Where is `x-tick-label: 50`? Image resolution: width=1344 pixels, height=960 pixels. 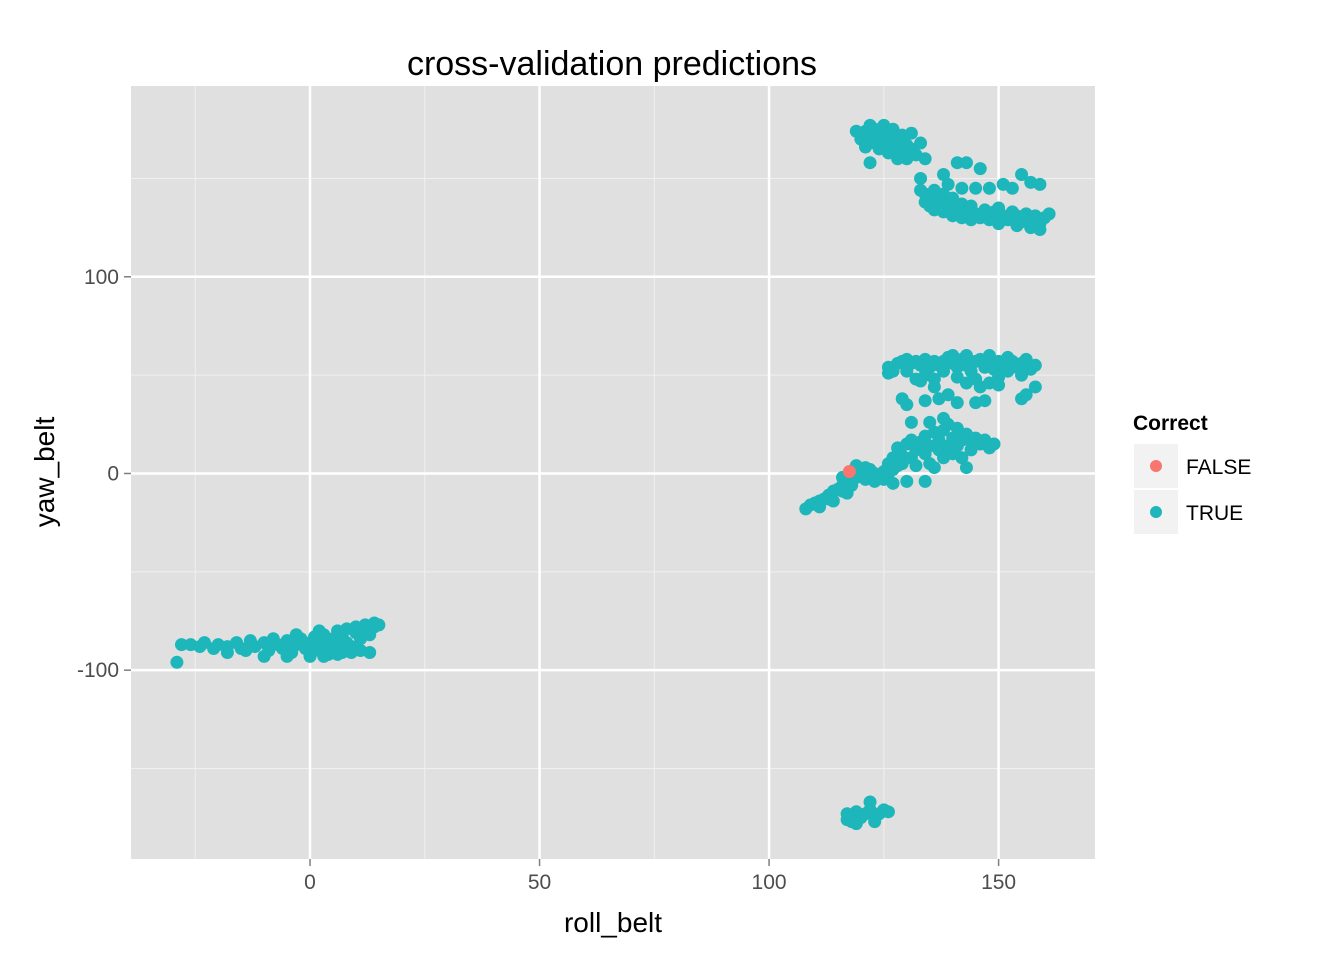
x-tick-label: 50 is located at coordinates (539, 882).